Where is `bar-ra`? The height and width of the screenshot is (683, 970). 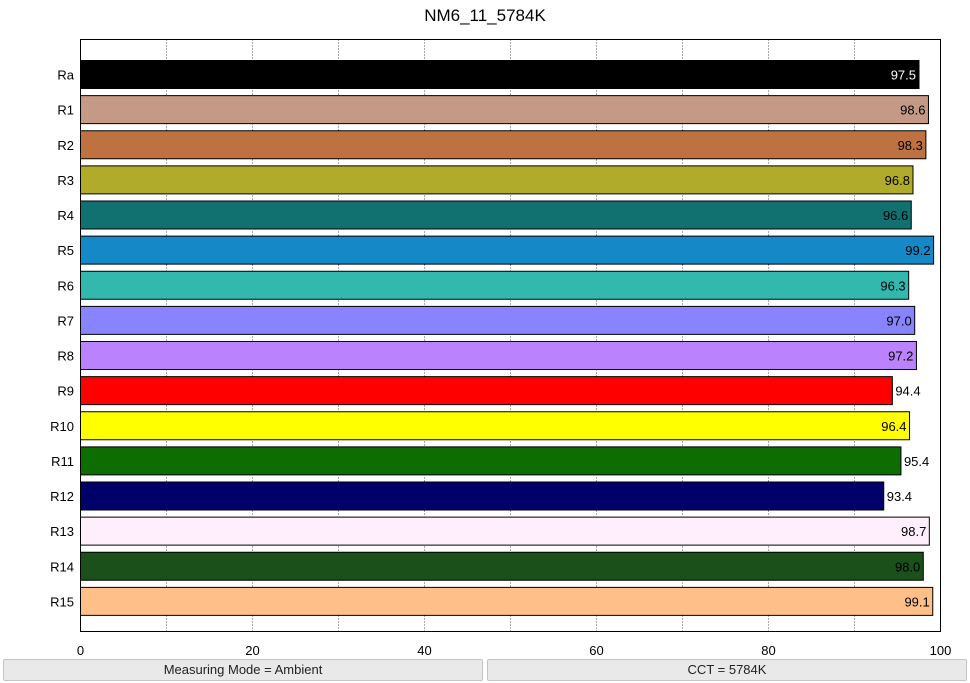 bar-ra is located at coordinates (500, 74).